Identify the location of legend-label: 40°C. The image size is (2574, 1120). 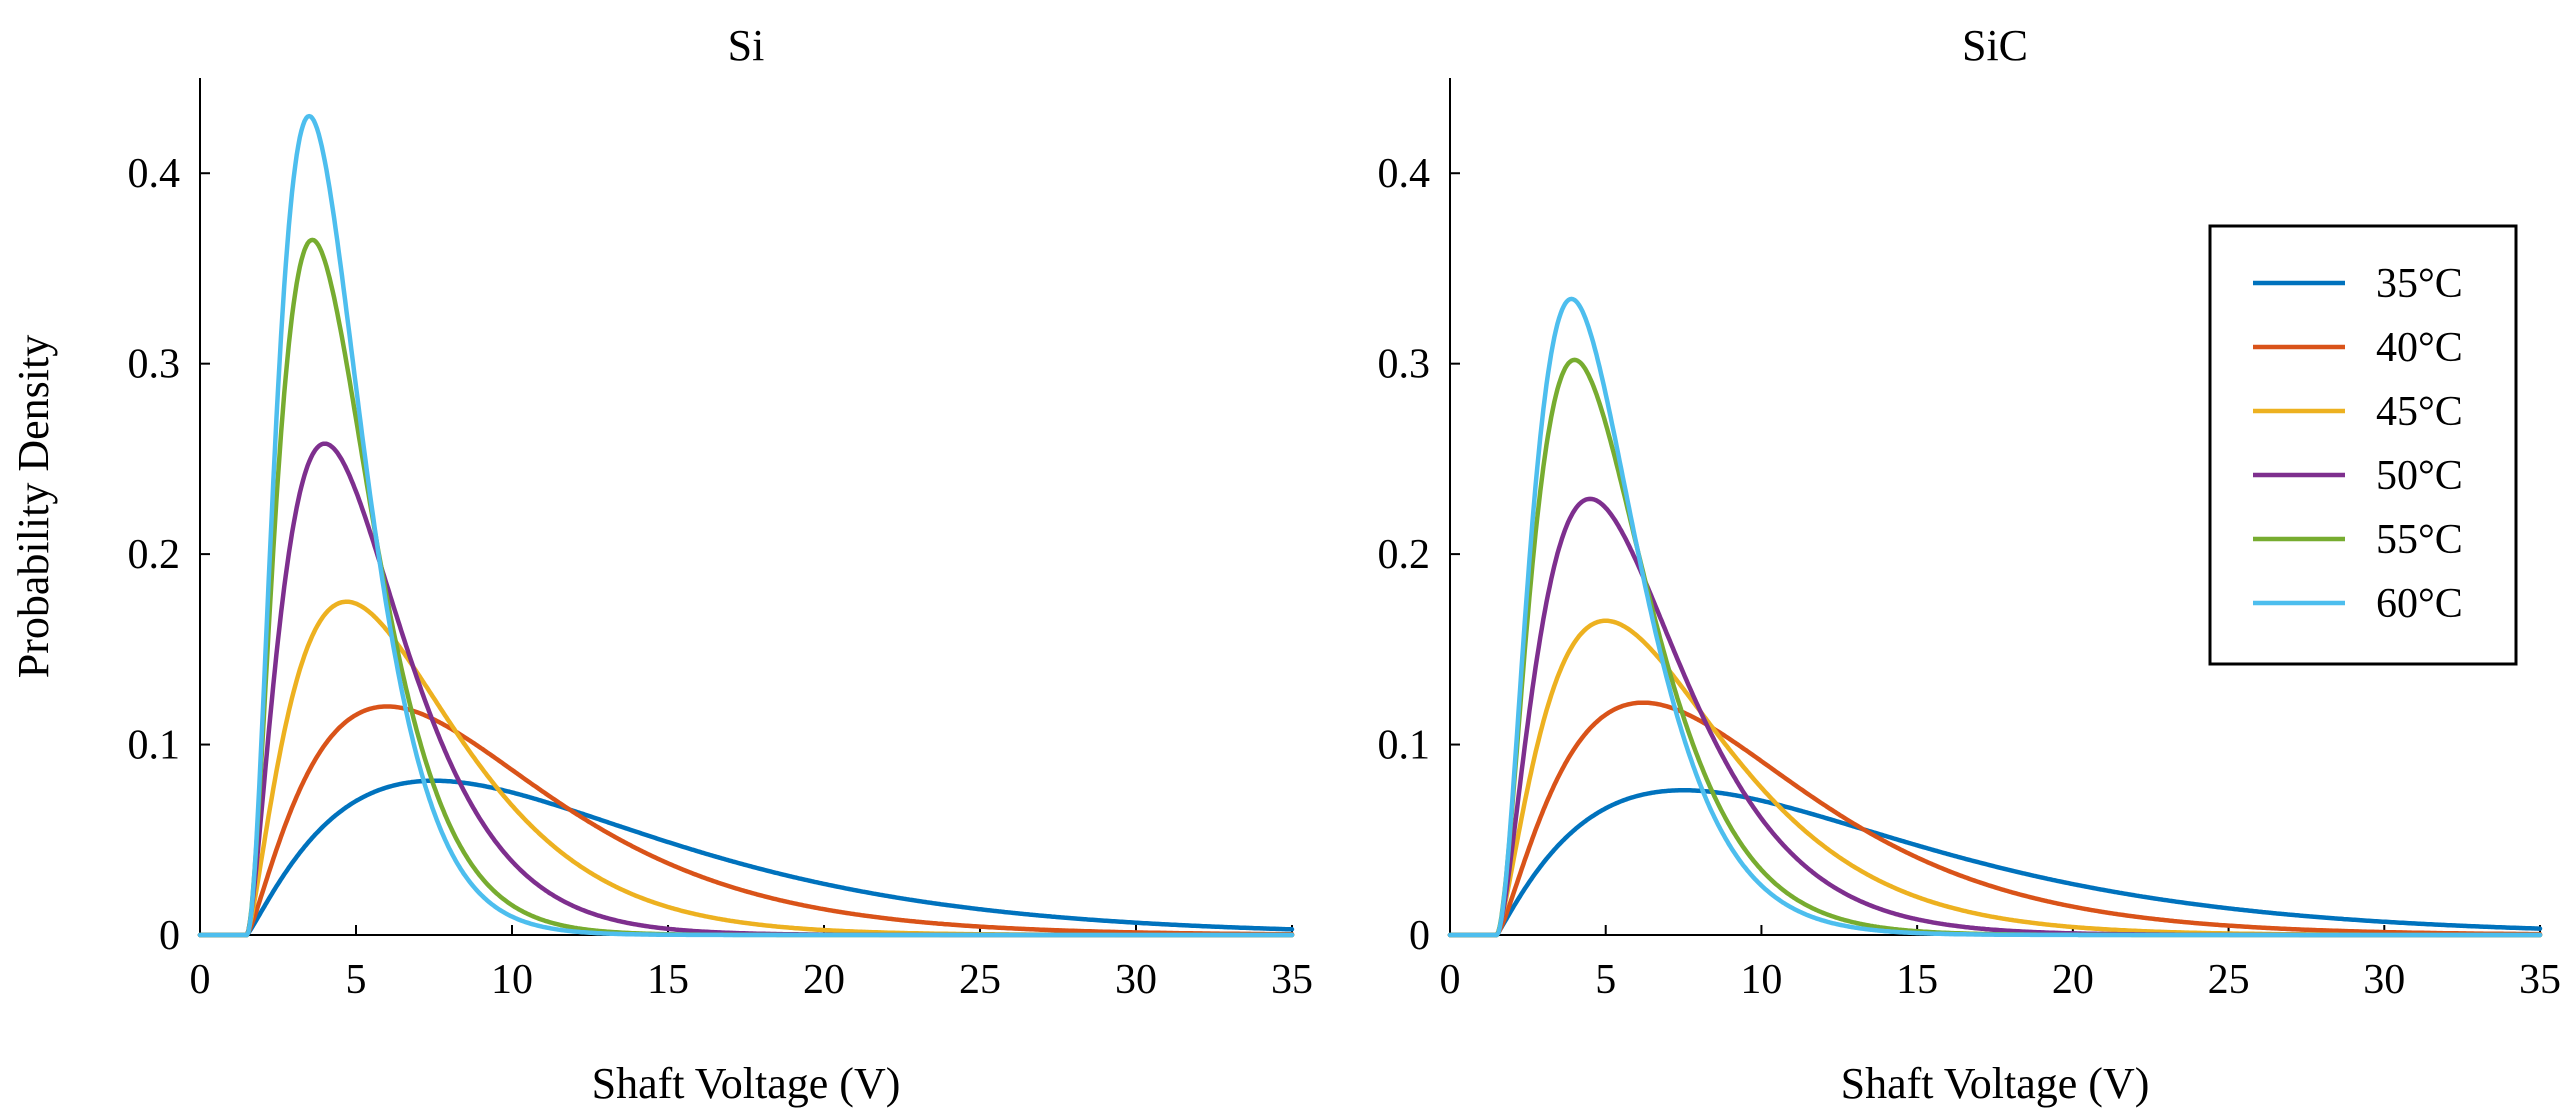
(2419, 348).